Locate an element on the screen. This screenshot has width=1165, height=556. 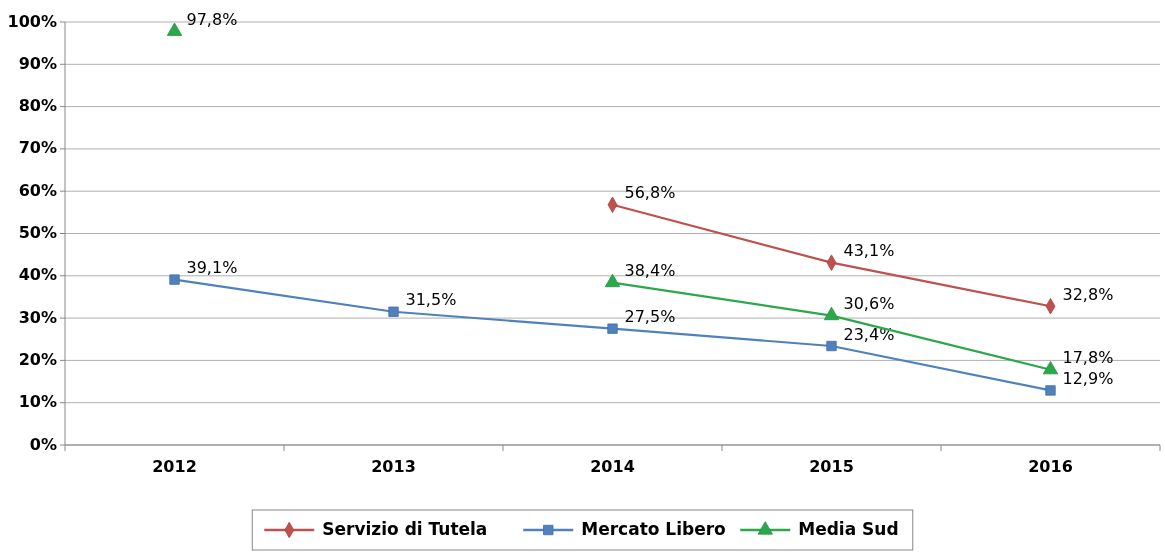
y-tick-label: 80% is located at coordinates (37, 106).